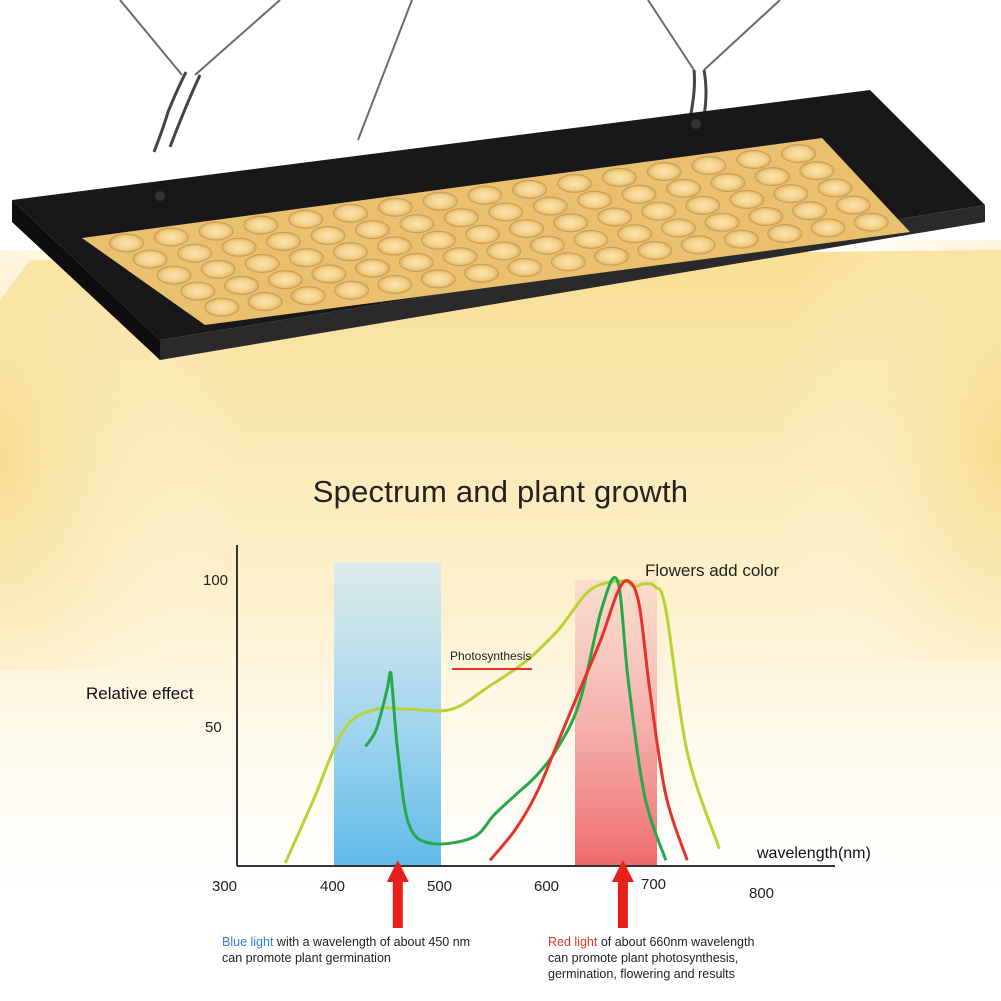 Image resolution: width=1001 pixels, height=1001 pixels. Describe the element at coordinates (547, 886) in the screenshot. I see `x-tick-600: 600` at that location.